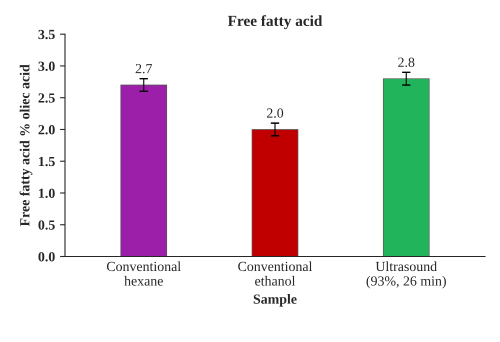 The width and height of the screenshot is (500, 342). Describe the element at coordinates (275, 113) in the screenshot. I see `data-label: 2.0` at that location.